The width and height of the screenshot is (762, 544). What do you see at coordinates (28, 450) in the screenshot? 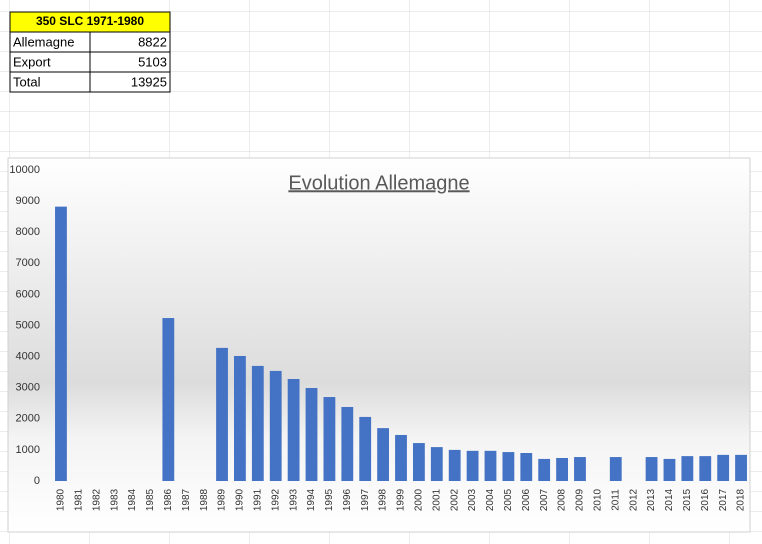
I see `y-tick-label: 1000` at bounding box center [28, 450].